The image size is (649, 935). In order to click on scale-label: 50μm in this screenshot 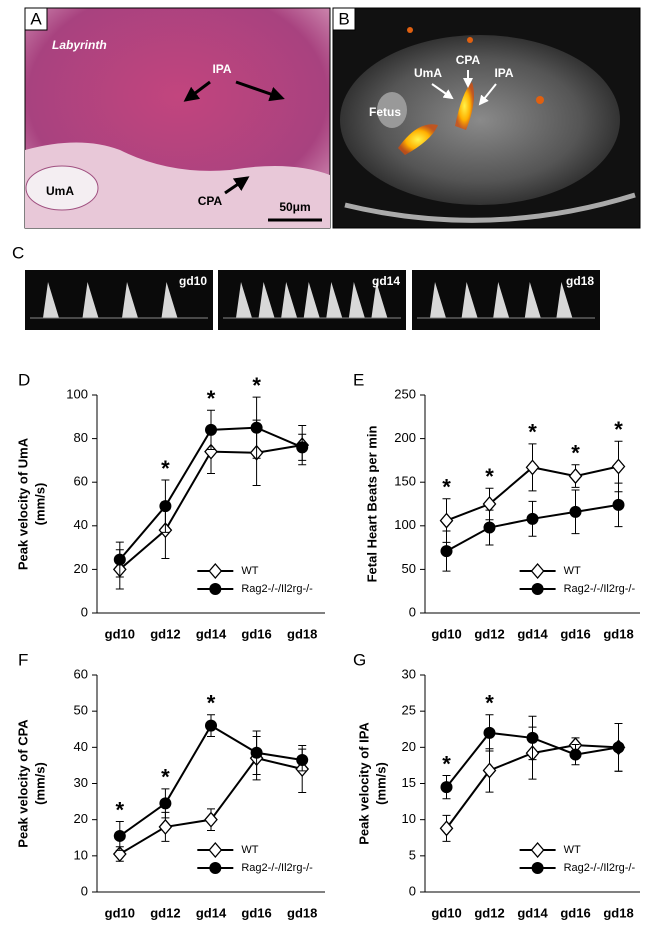, I will do `click(294, 207)`.